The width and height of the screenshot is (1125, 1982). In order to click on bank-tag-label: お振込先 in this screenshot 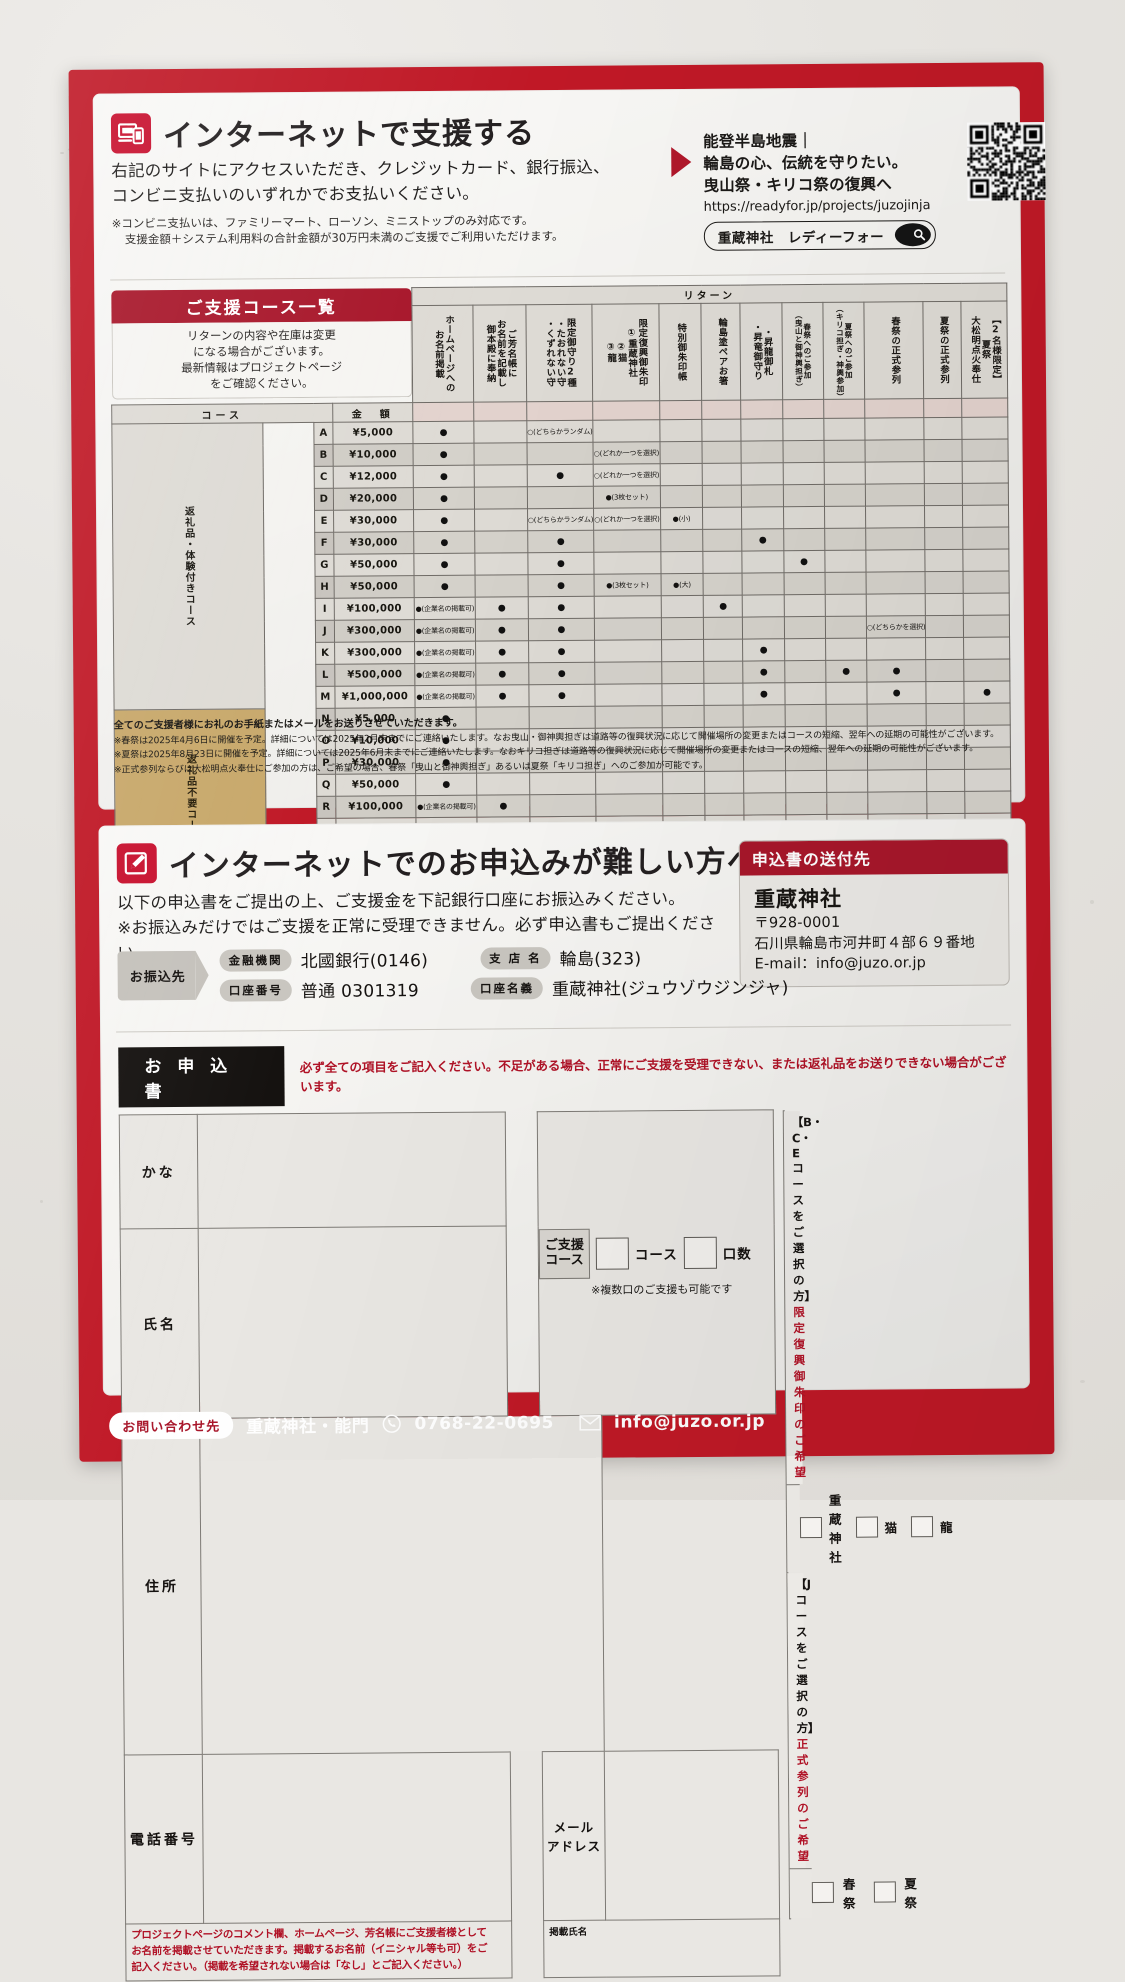, I will do `click(156, 975)`.